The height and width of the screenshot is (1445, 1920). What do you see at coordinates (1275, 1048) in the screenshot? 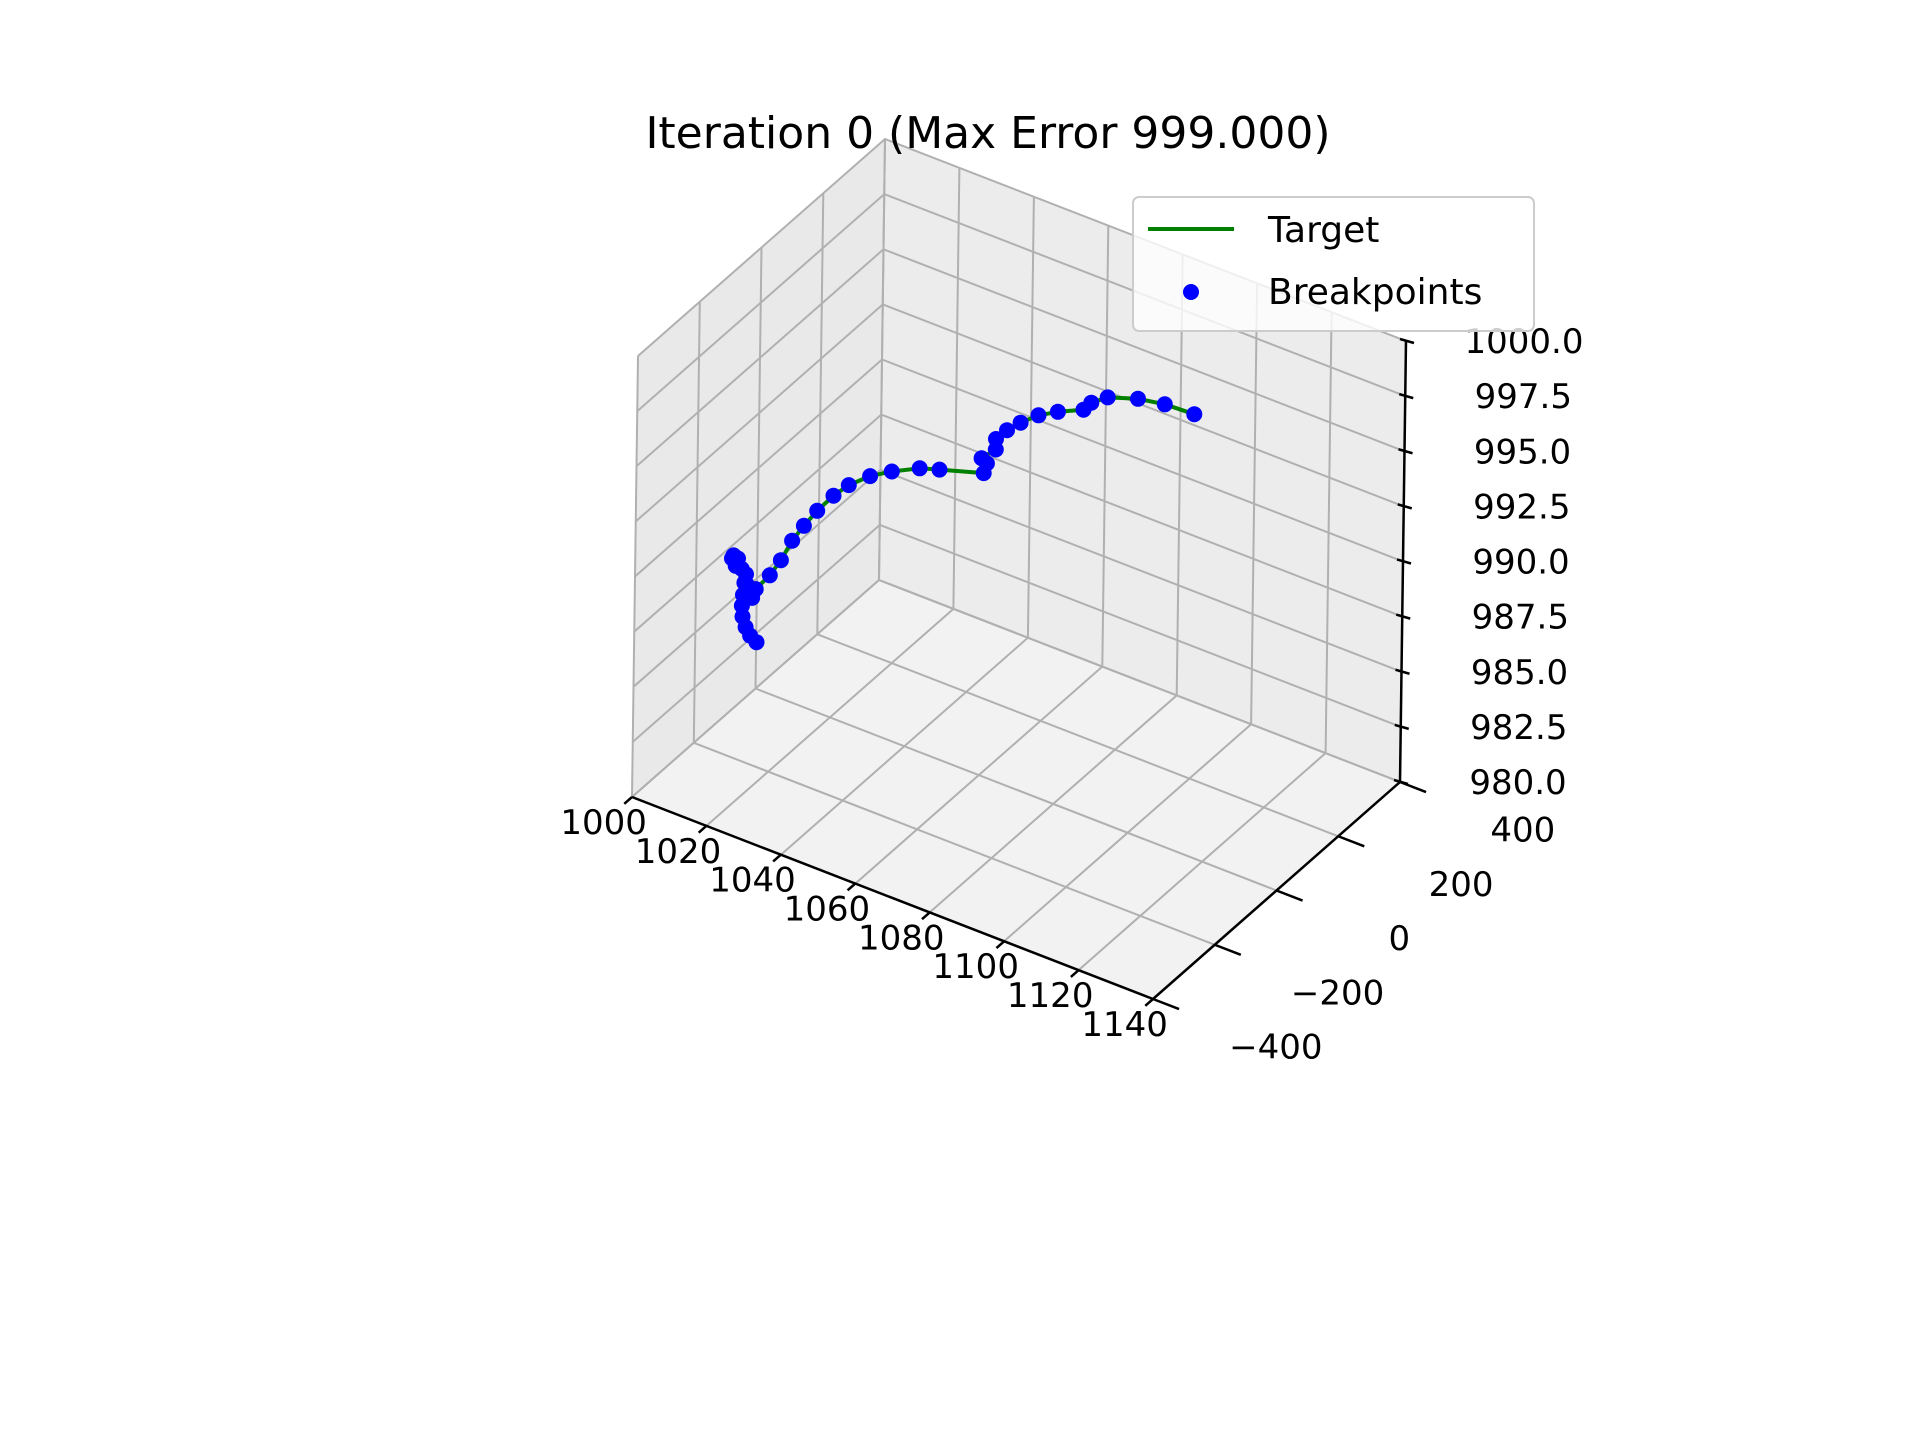
I see `y-tick-label: −400` at bounding box center [1275, 1048].